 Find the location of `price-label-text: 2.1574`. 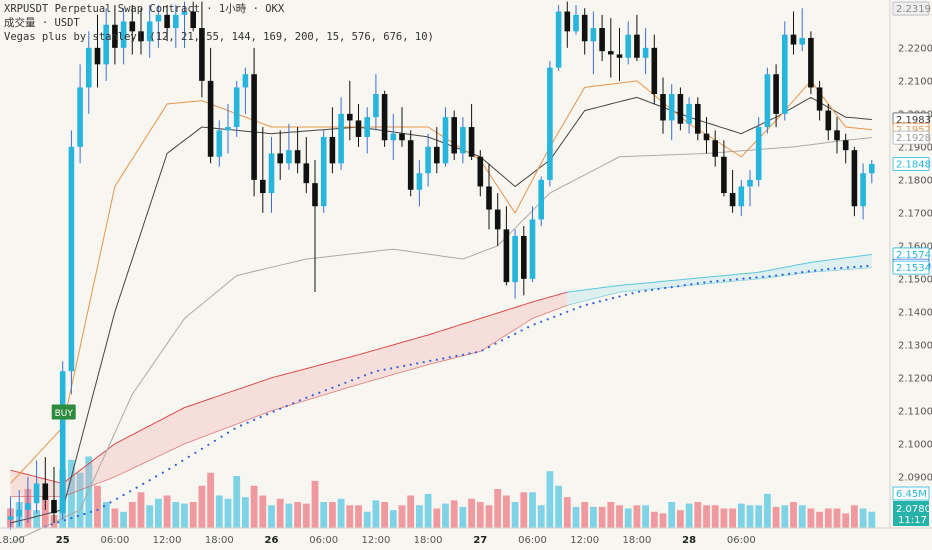

price-label-text: 2.1574 is located at coordinates (913, 255).